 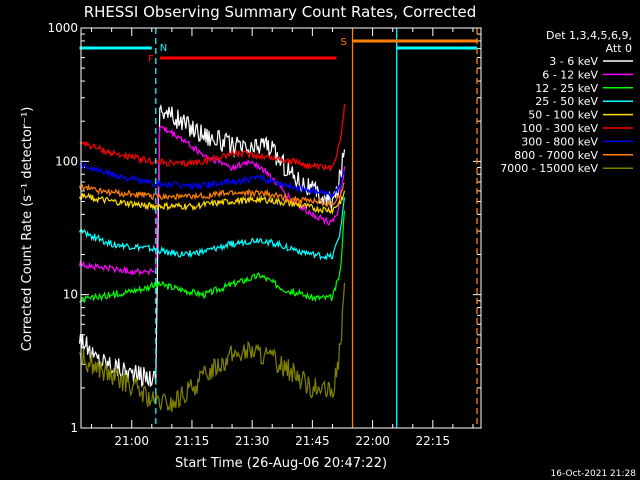 What do you see at coordinates (594, 474) in the screenshot?
I see `footer-date: 16-Oct-2021 21:28` at bounding box center [594, 474].